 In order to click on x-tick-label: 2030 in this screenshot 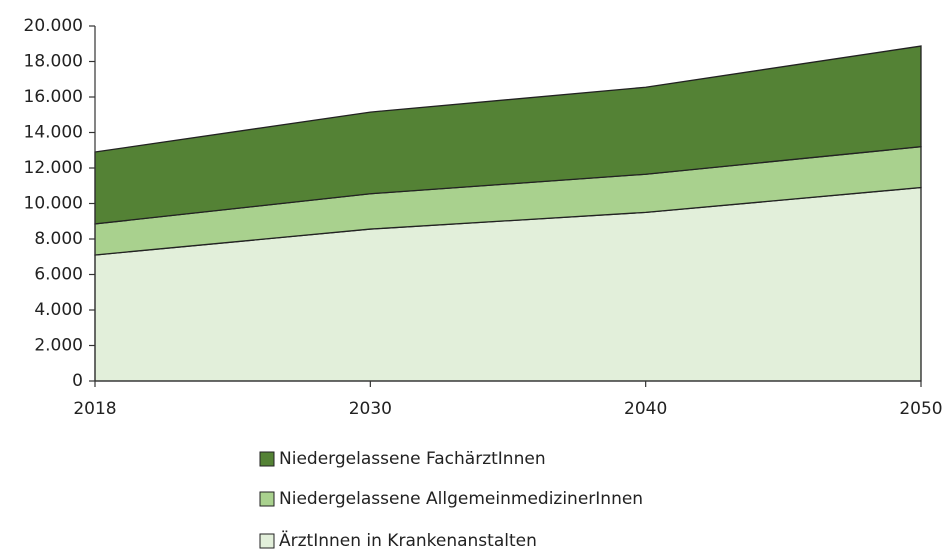, I will do `click(370, 409)`.